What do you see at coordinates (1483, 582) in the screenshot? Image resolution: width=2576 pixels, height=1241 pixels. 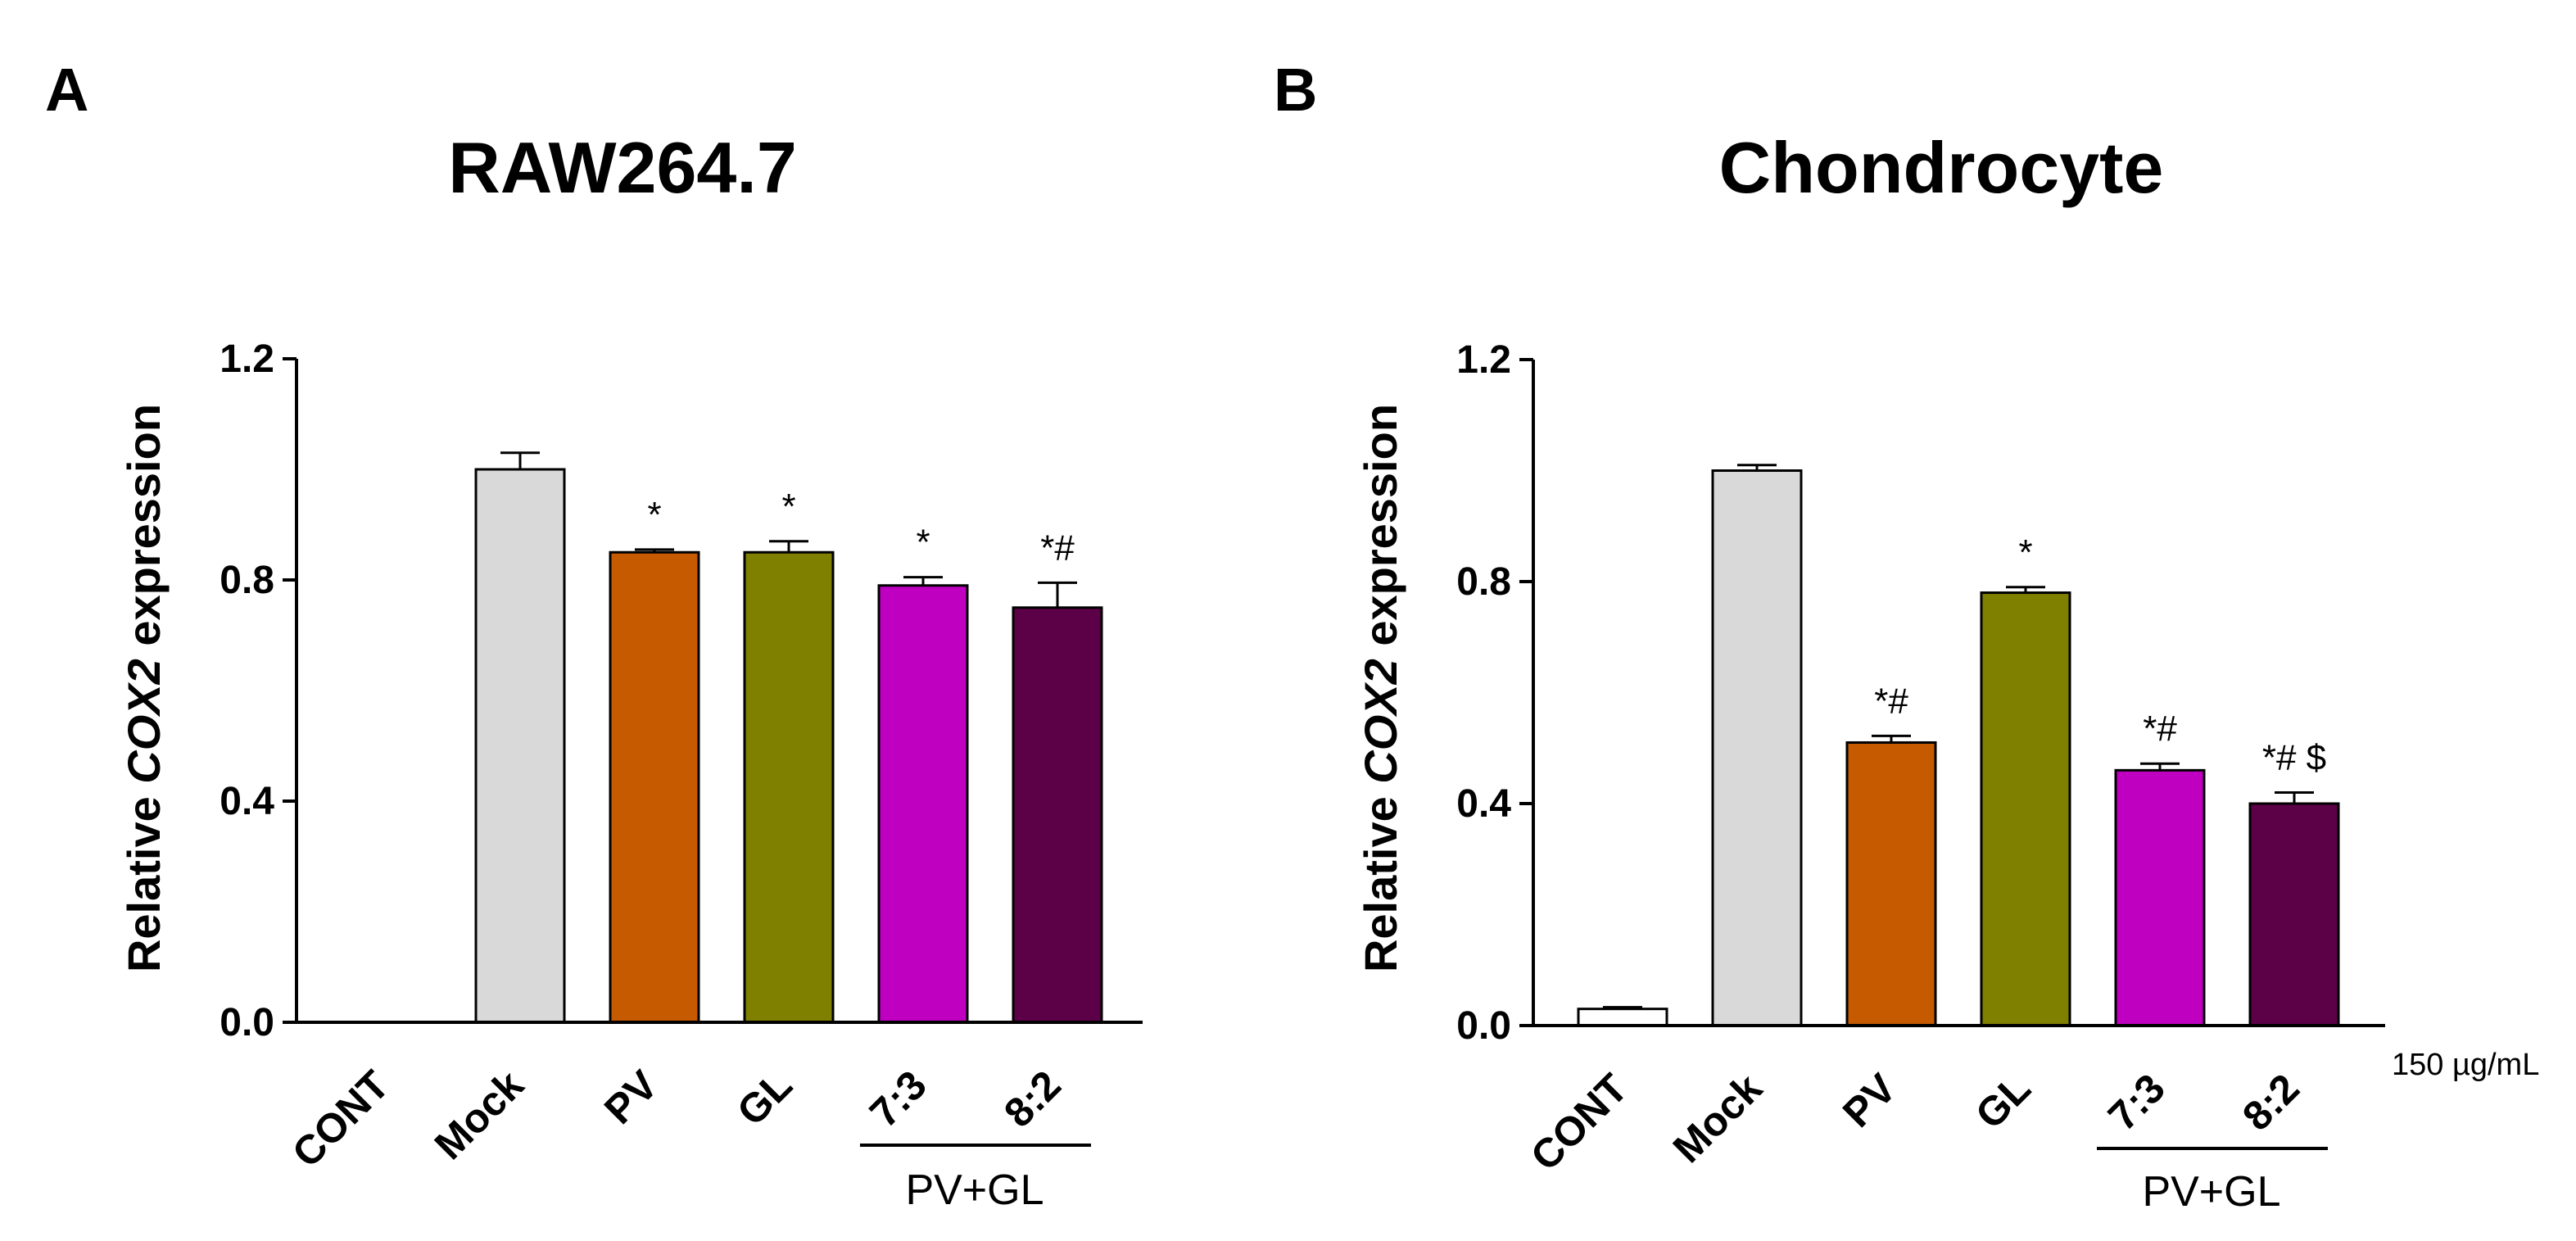 I see `panel-b-ytick: 0.8` at bounding box center [1483, 582].